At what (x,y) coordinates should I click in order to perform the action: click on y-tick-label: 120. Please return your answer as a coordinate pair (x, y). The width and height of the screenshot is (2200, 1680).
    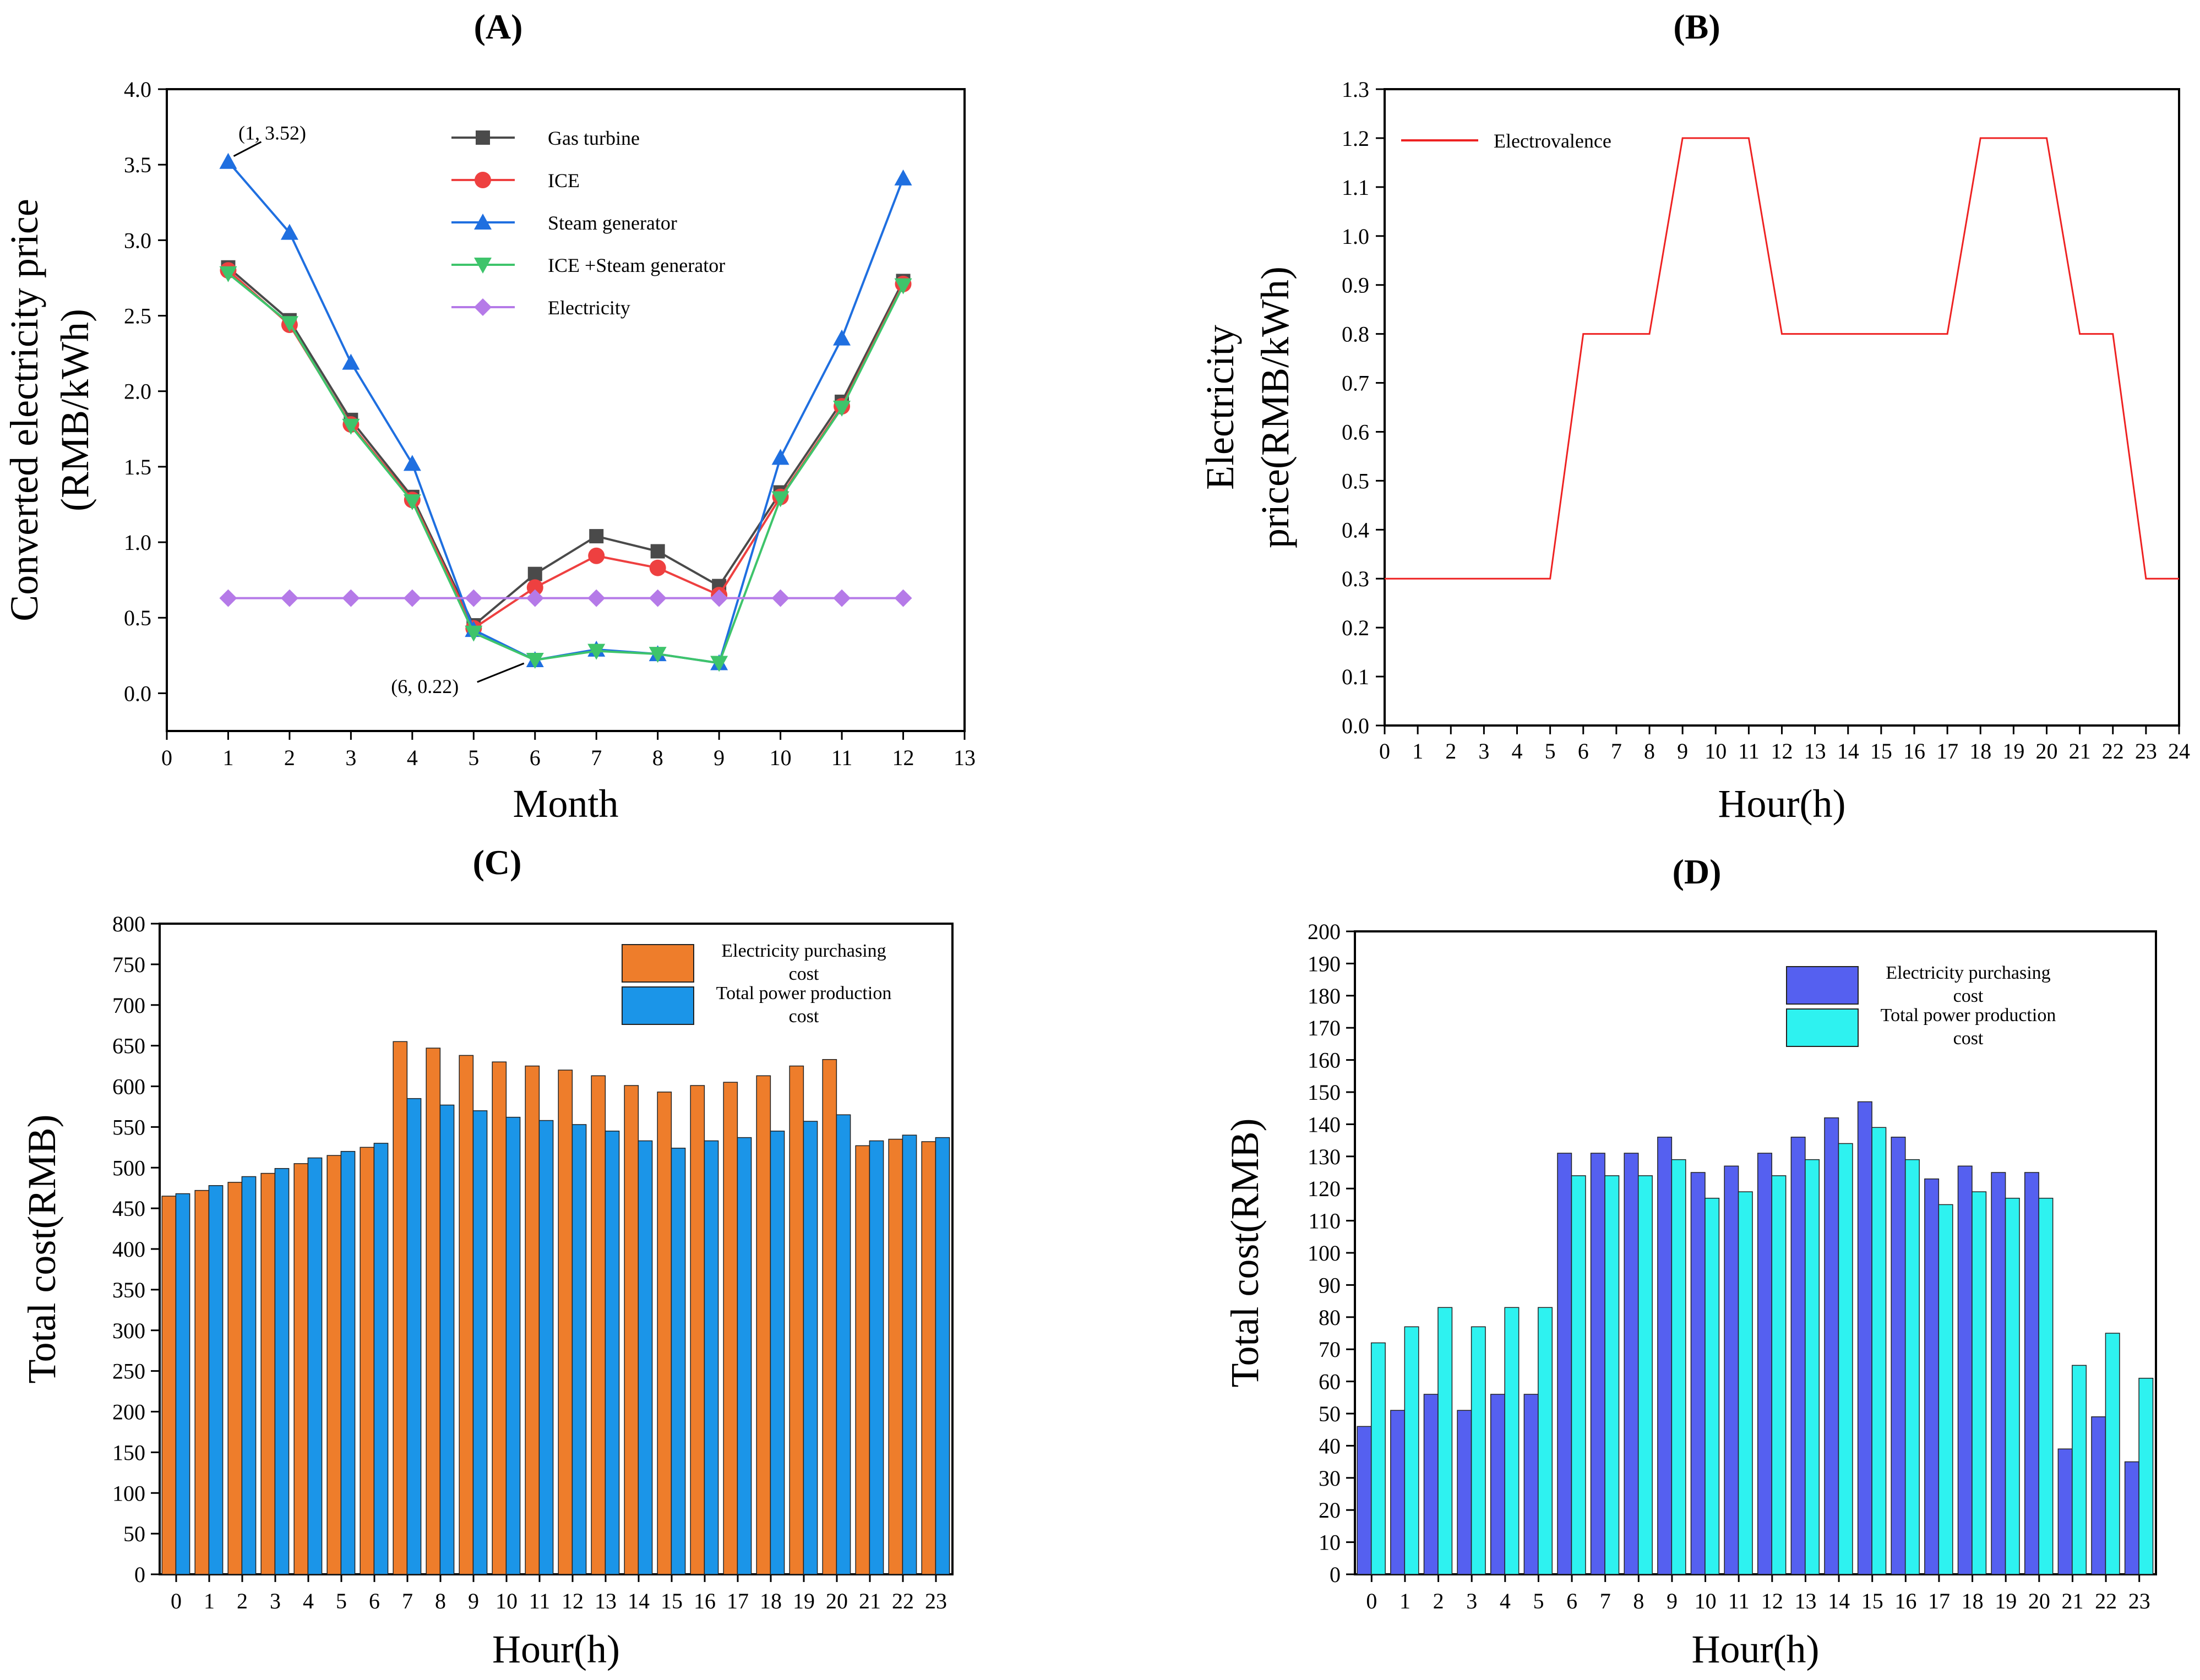
    Looking at the image, I should click on (1324, 1188).